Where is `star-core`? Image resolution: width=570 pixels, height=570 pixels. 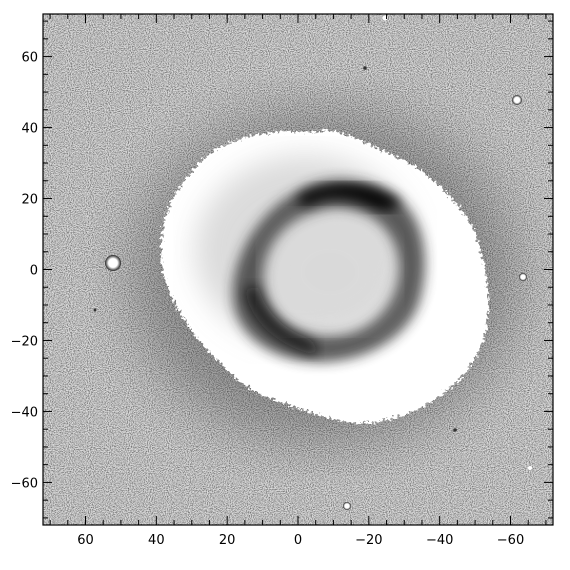 star-core is located at coordinates (113, 263).